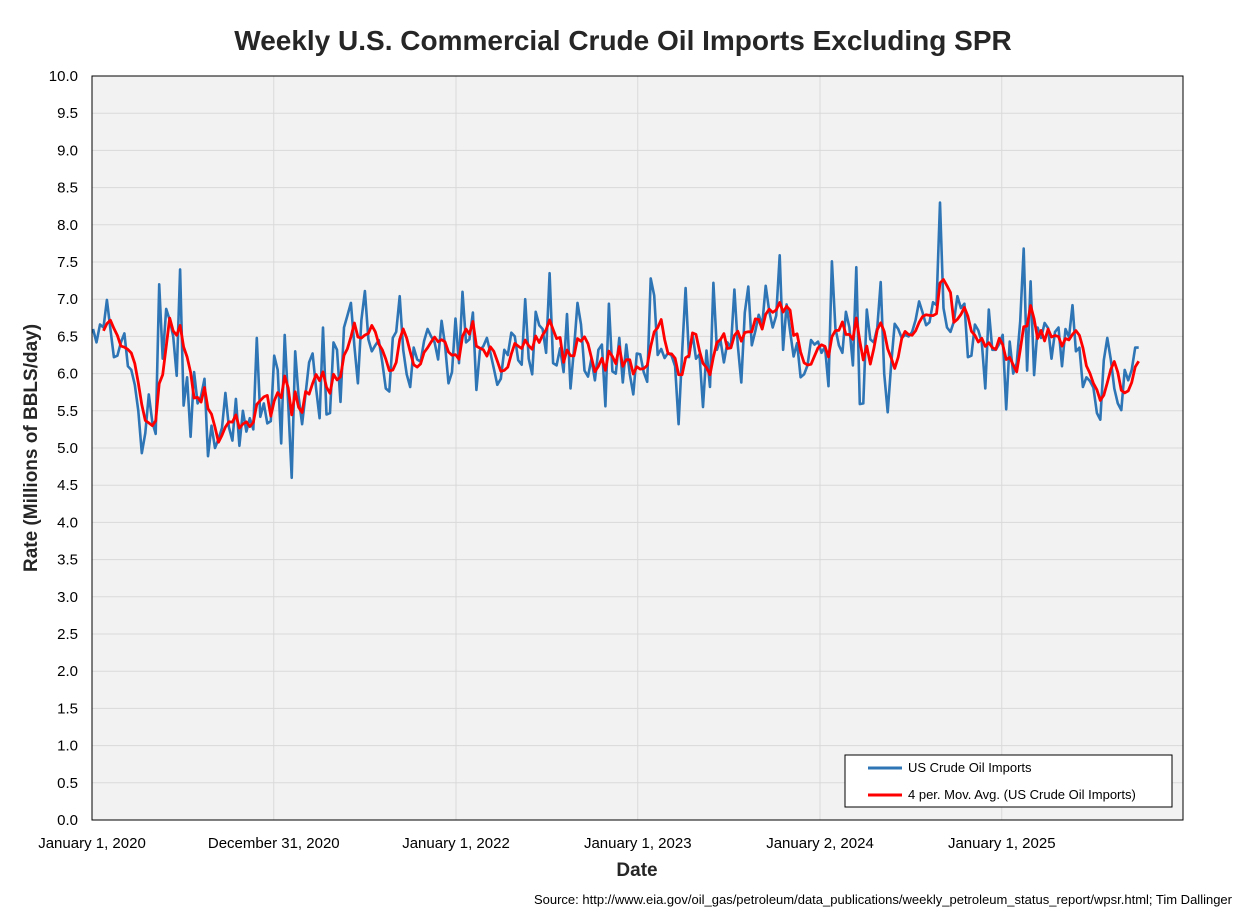  Describe the element at coordinates (67, 783) in the screenshot. I see `y-tick-label: 0.5` at that location.